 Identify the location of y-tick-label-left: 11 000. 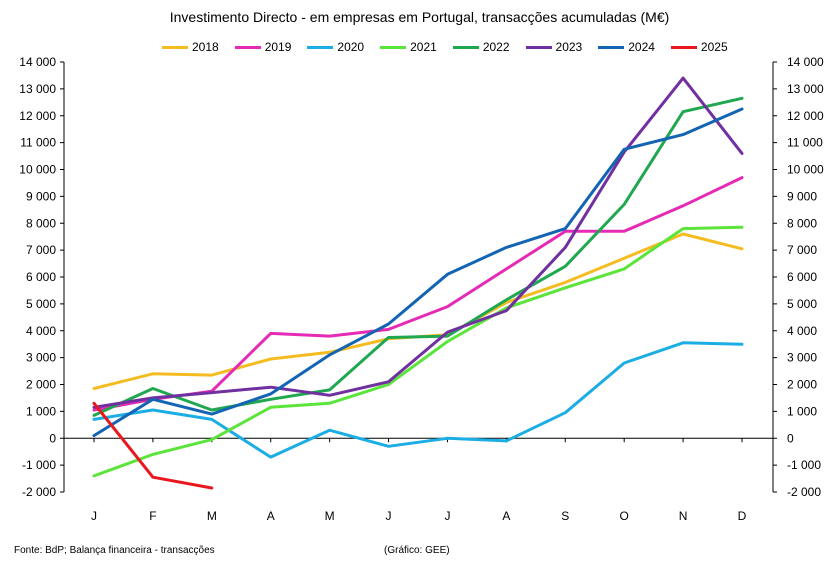
(38, 143).